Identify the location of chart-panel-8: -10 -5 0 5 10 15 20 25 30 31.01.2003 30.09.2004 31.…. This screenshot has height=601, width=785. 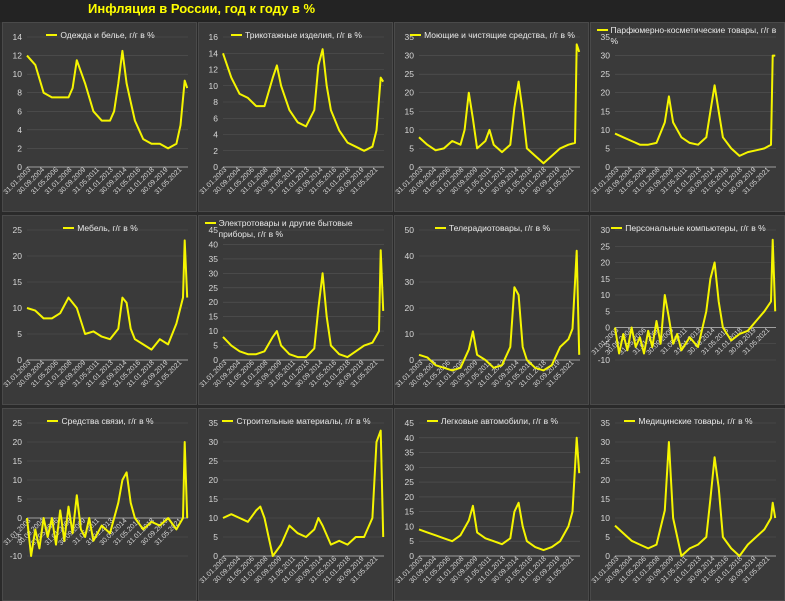
(687, 310).